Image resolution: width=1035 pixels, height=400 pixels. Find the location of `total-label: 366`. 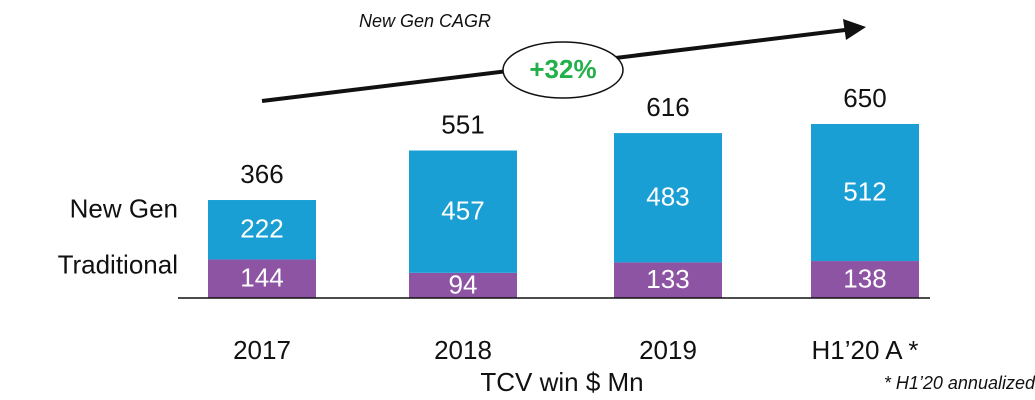

total-label: 366 is located at coordinates (261, 174).